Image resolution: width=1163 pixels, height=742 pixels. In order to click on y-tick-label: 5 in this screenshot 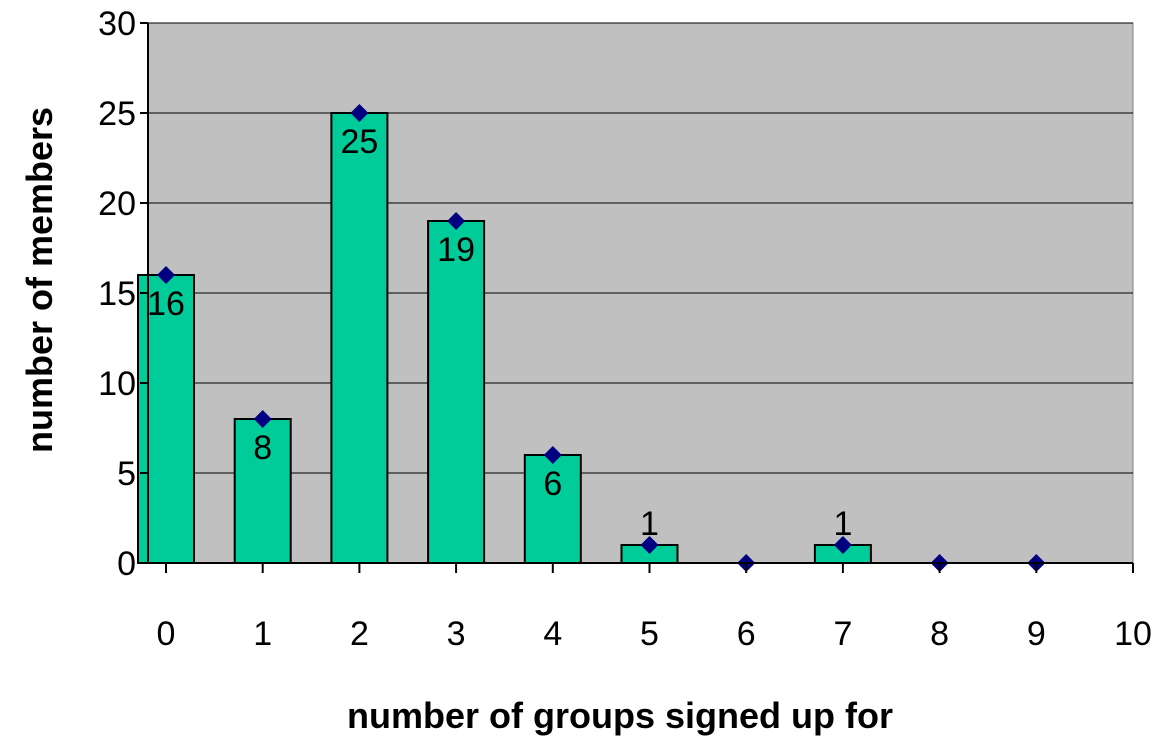, I will do `click(126, 474)`.